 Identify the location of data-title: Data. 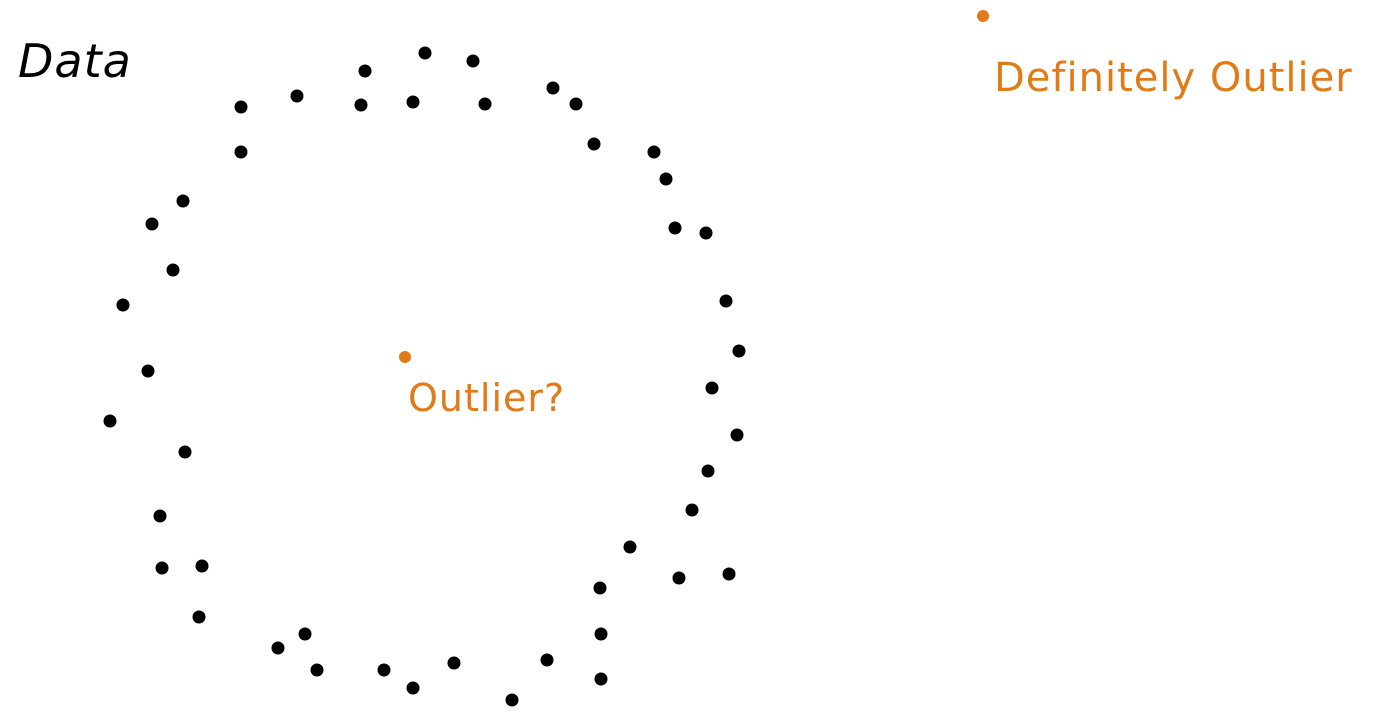
(75, 61).